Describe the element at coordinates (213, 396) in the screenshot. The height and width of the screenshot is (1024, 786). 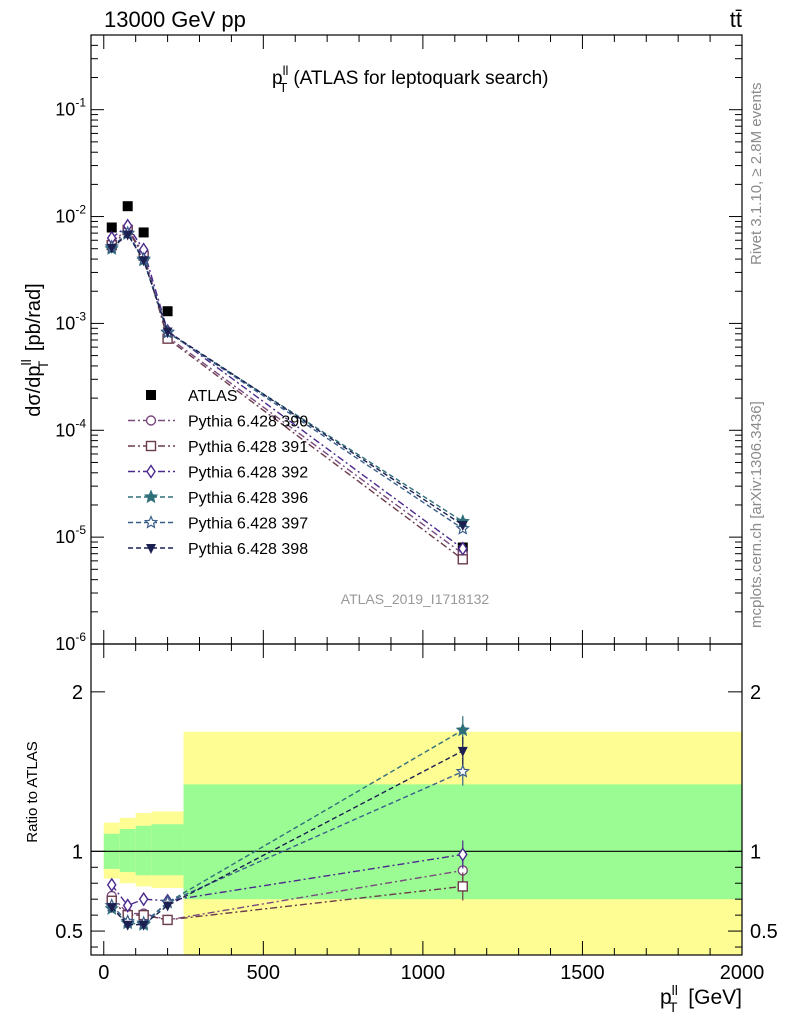
I see `legend-label: ATLAS` at that location.